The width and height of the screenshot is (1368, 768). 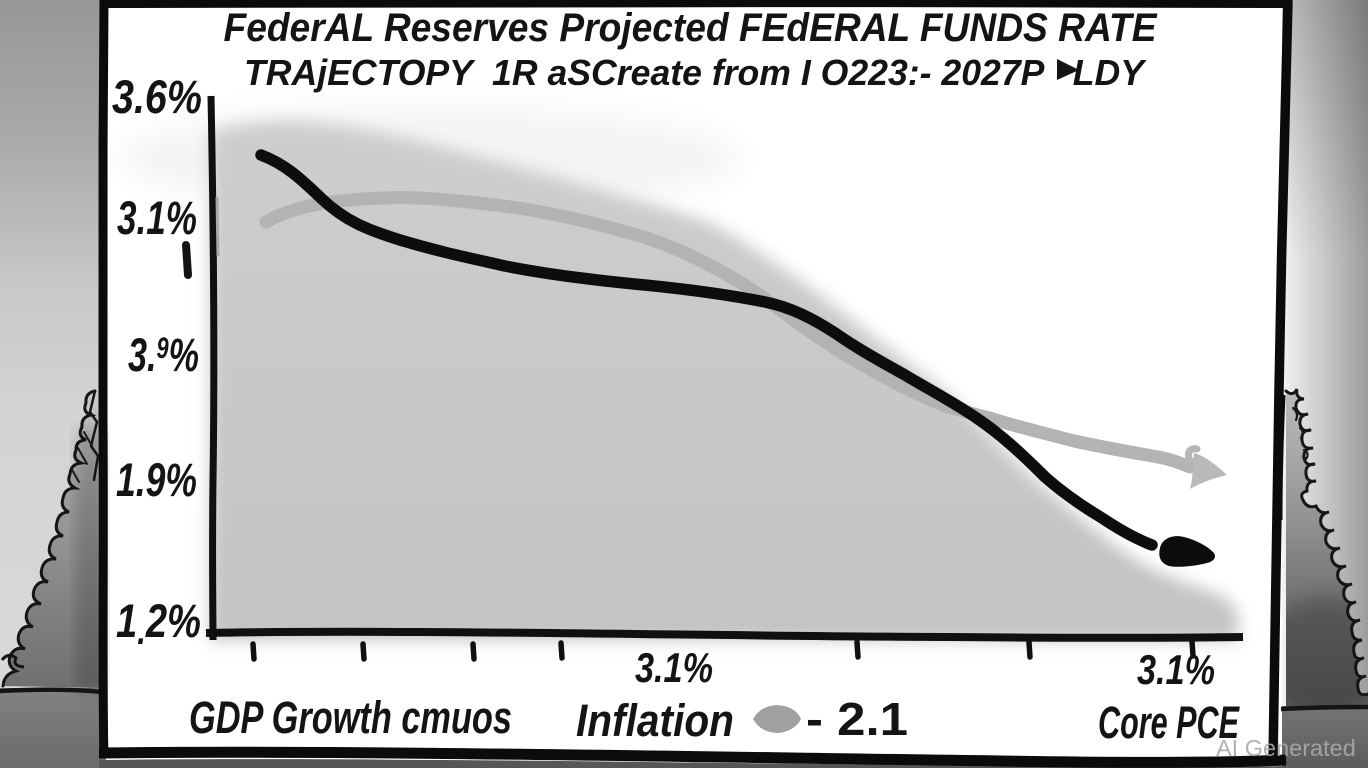 I want to click on svg-text: AI Generated, so click(x=1286, y=748).